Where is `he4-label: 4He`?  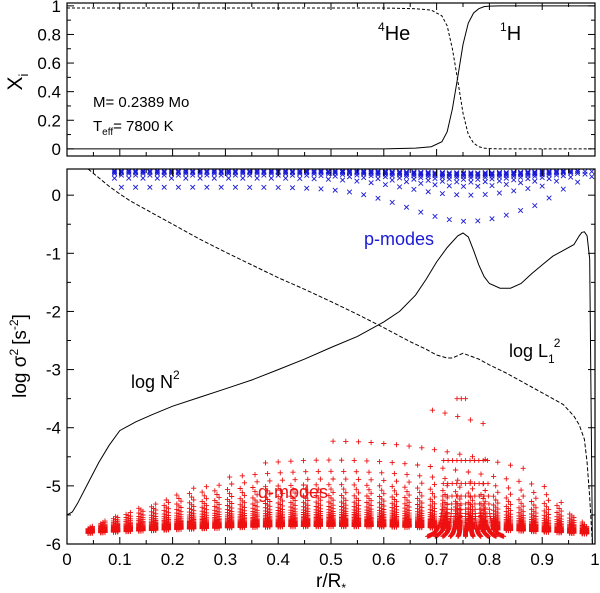 he4-label: 4He is located at coordinates (394, 32).